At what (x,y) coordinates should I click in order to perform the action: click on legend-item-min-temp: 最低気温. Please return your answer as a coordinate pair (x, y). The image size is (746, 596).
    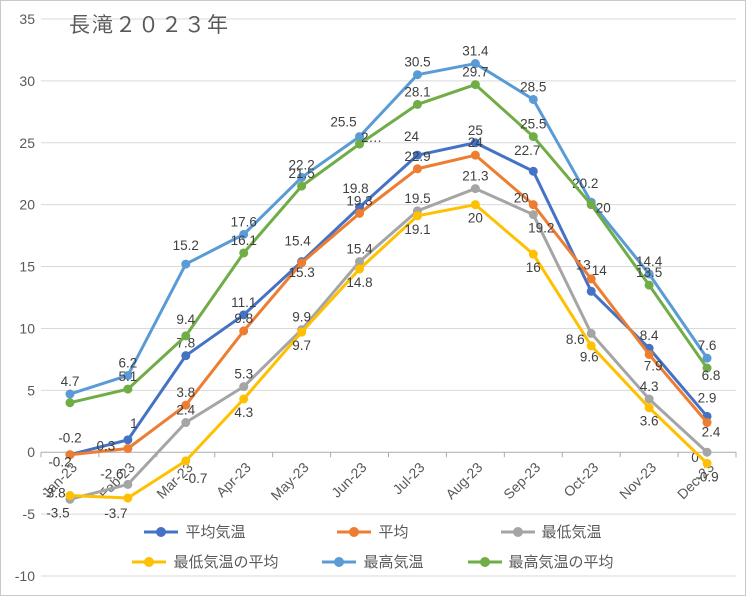
    Looking at the image, I should click on (551, 531).